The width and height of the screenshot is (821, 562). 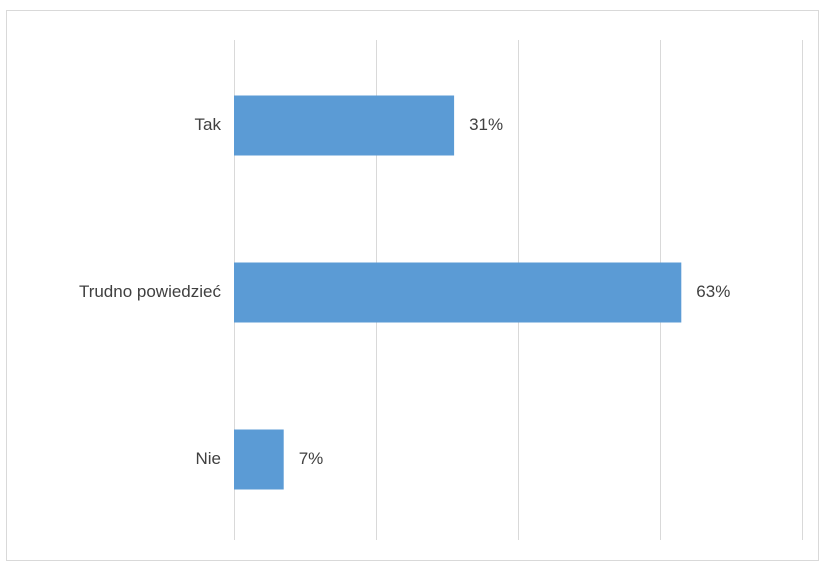 What do you see at coordinates (311, 458) in the screenshot?
I see `data-label: 7%` at bounding box center [311, 458].